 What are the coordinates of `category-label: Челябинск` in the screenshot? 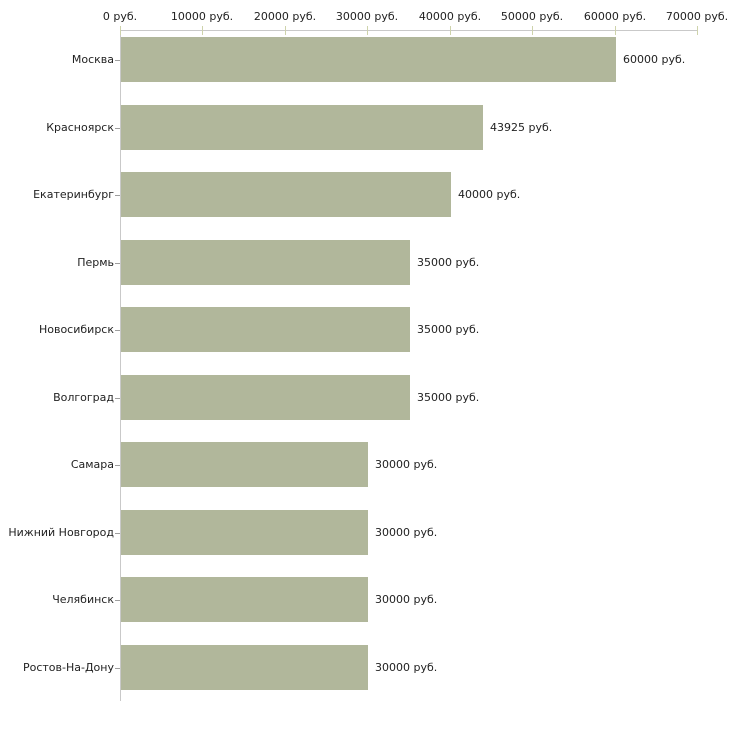 It's located at (83, 599).